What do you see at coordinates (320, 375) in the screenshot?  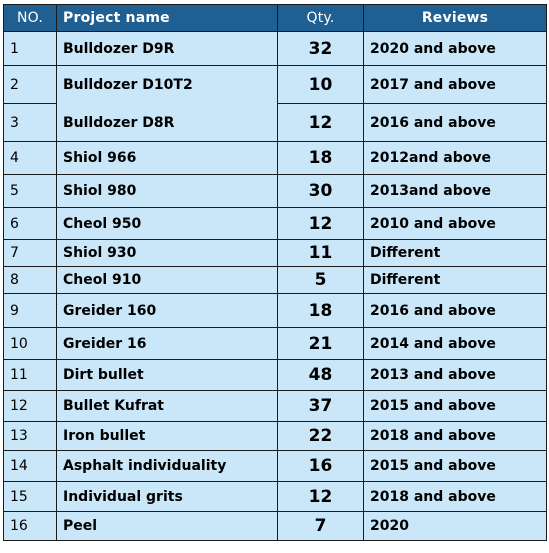 I see `cell-qty: 48` at bounding box center [320, 375].